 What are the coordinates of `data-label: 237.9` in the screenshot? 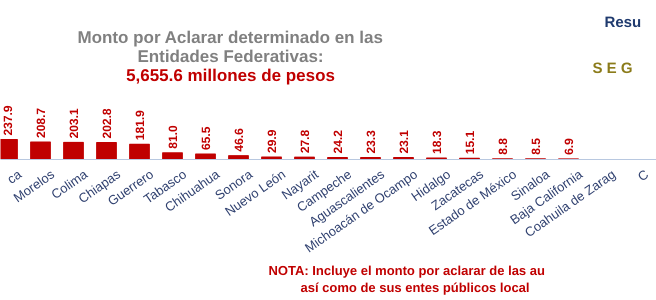 It's located at (8, 120).